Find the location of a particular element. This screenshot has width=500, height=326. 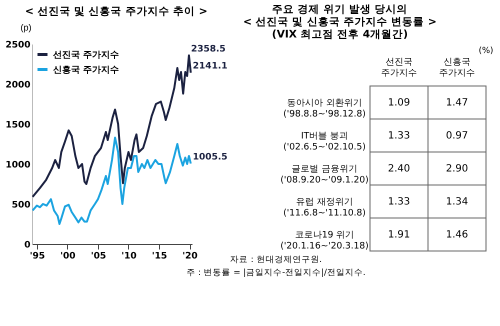

data-label: 1.09 is located at coordinates (399, 103).